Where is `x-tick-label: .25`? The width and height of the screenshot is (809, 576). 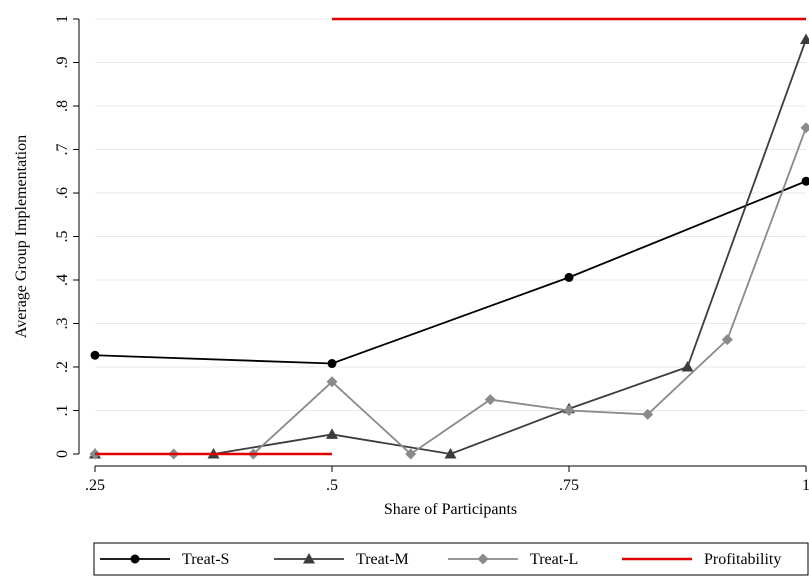 x-tick-label: .25 is located at coordinates (95, 485).